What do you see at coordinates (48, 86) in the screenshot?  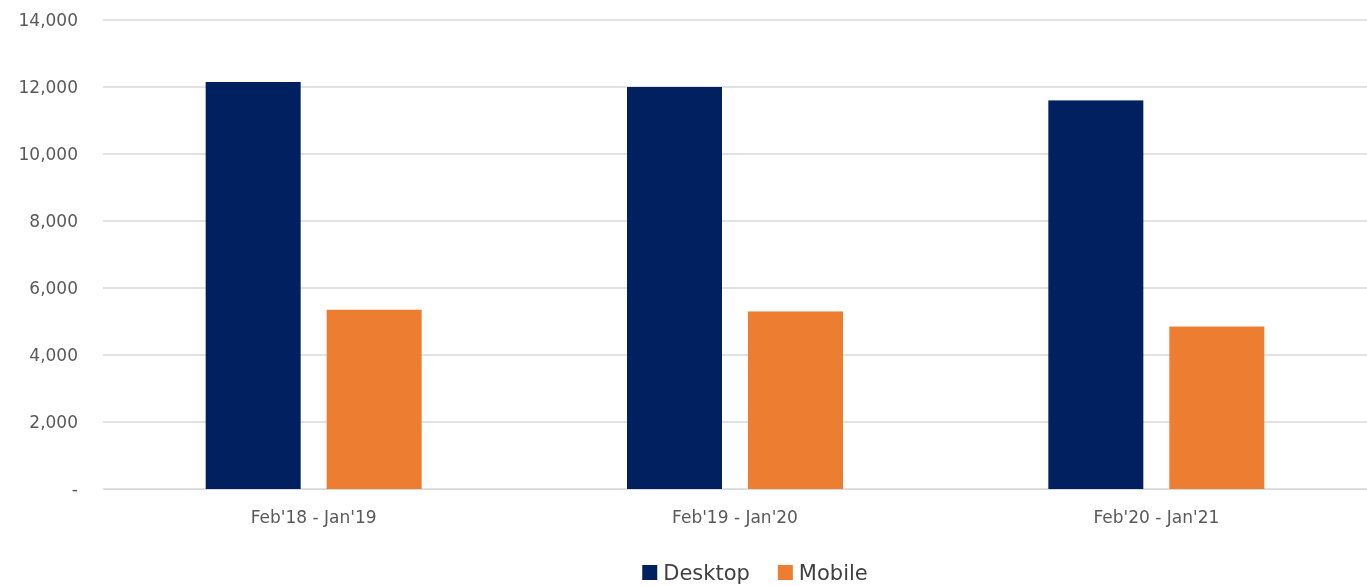 I see `y-tick-label: 12,000` at bounding box center [48, 86].